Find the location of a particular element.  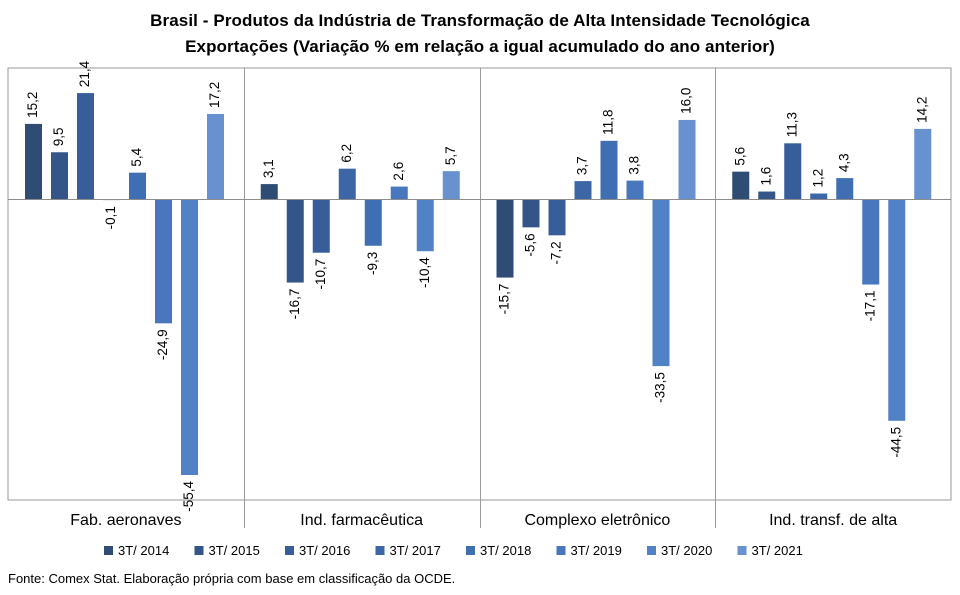

legend-label: 3T/ 2016 is located at coordinates (324, 550).